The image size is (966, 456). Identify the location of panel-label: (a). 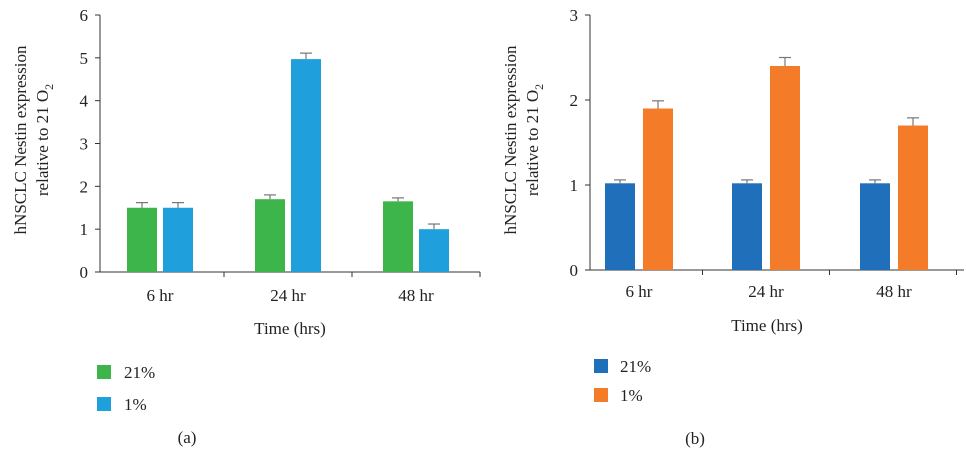
(187, 437).